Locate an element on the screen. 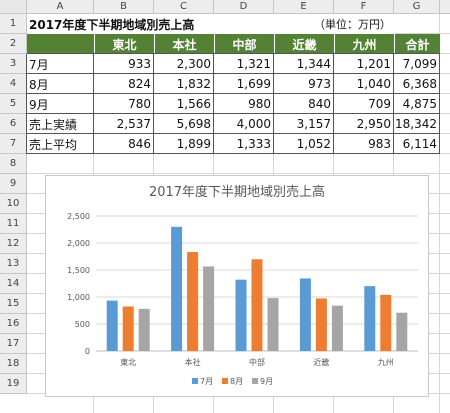 The height and width of the screenshot is (413, 450). table-row-label: 7月 is located at coordinates (39, 64).